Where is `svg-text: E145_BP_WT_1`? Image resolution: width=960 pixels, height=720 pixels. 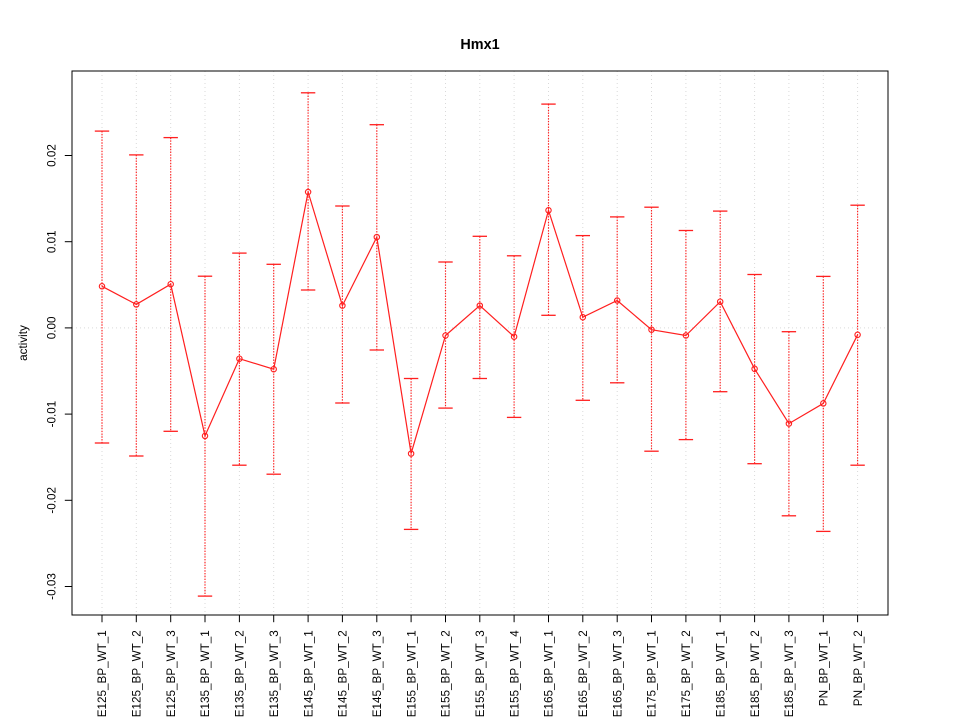 svg-text: E145_BP_WT_1 is located at coordinates (308, 673).